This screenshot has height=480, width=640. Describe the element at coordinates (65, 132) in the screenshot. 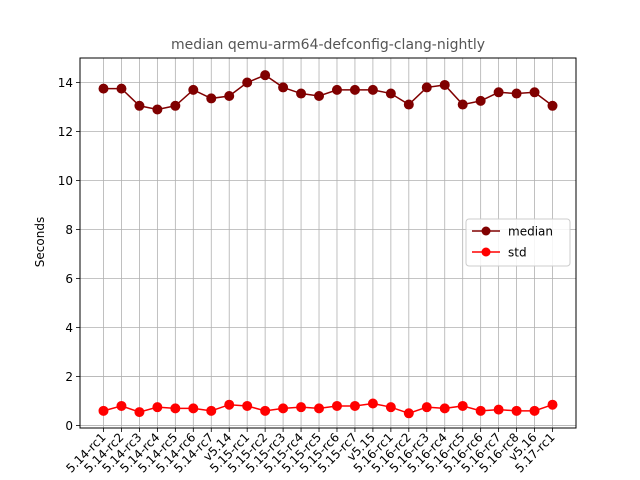

I see `y-tick-label: 12` at that location.